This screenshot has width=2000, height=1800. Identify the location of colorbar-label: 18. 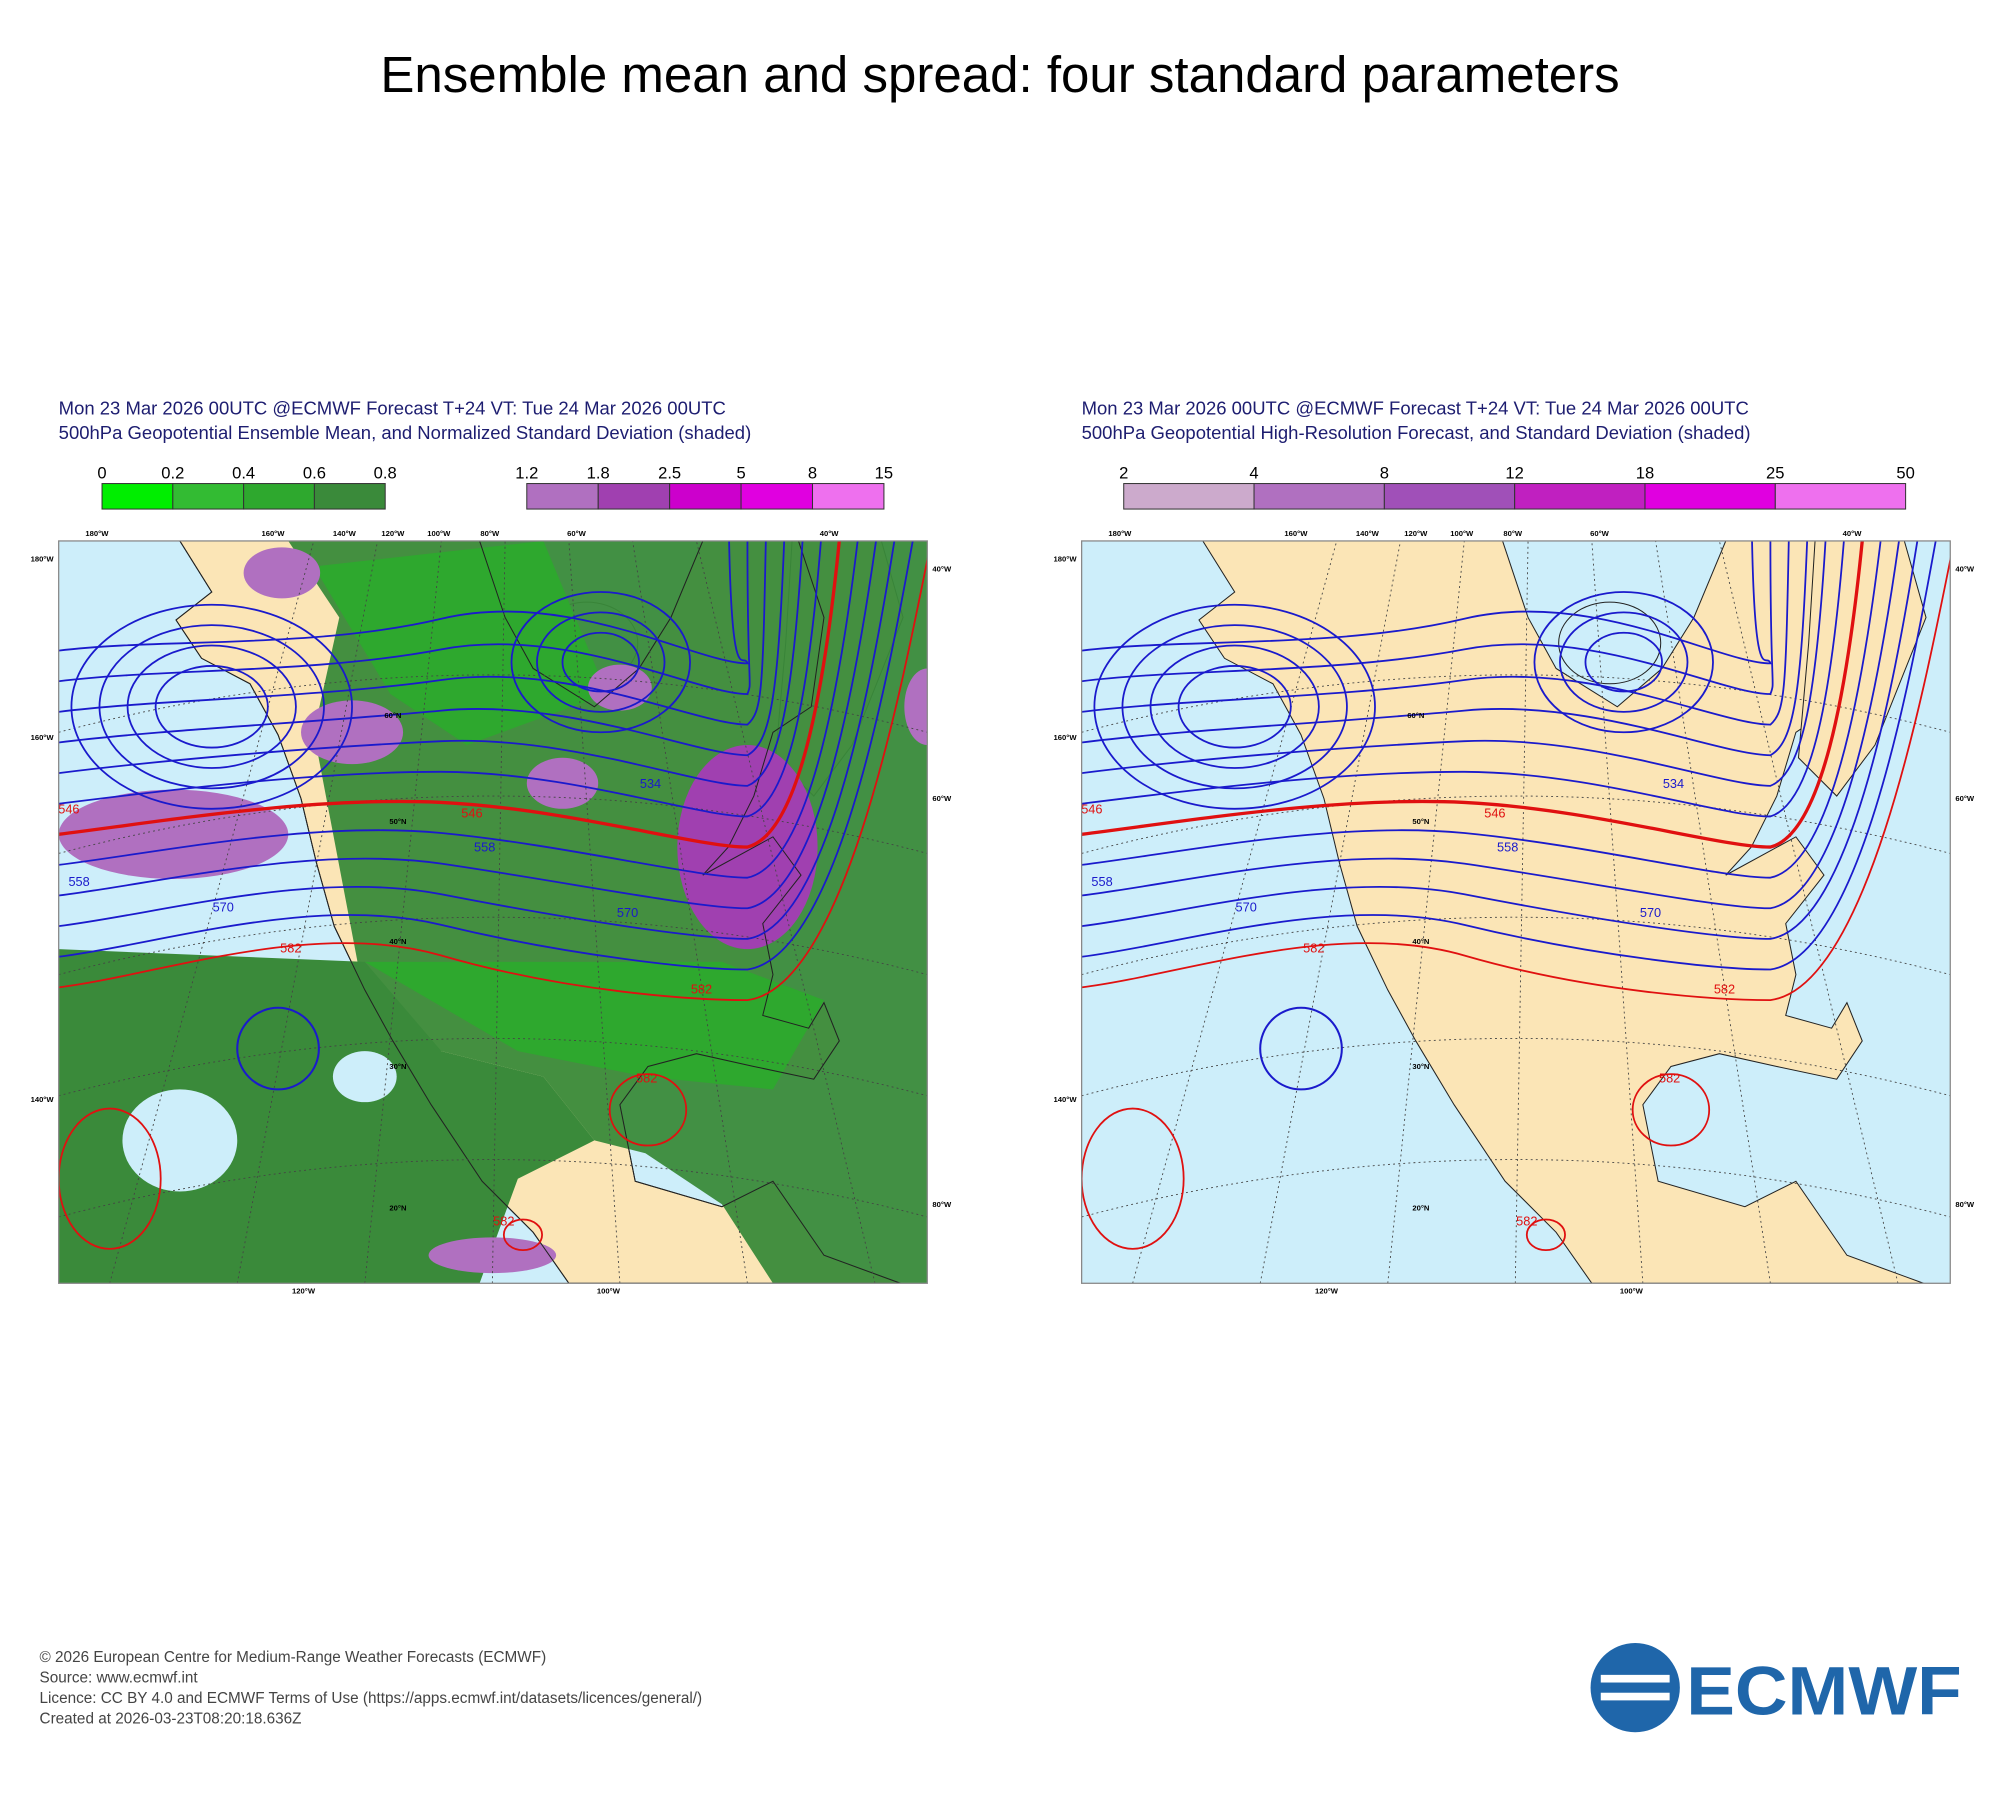
(1645, 472).